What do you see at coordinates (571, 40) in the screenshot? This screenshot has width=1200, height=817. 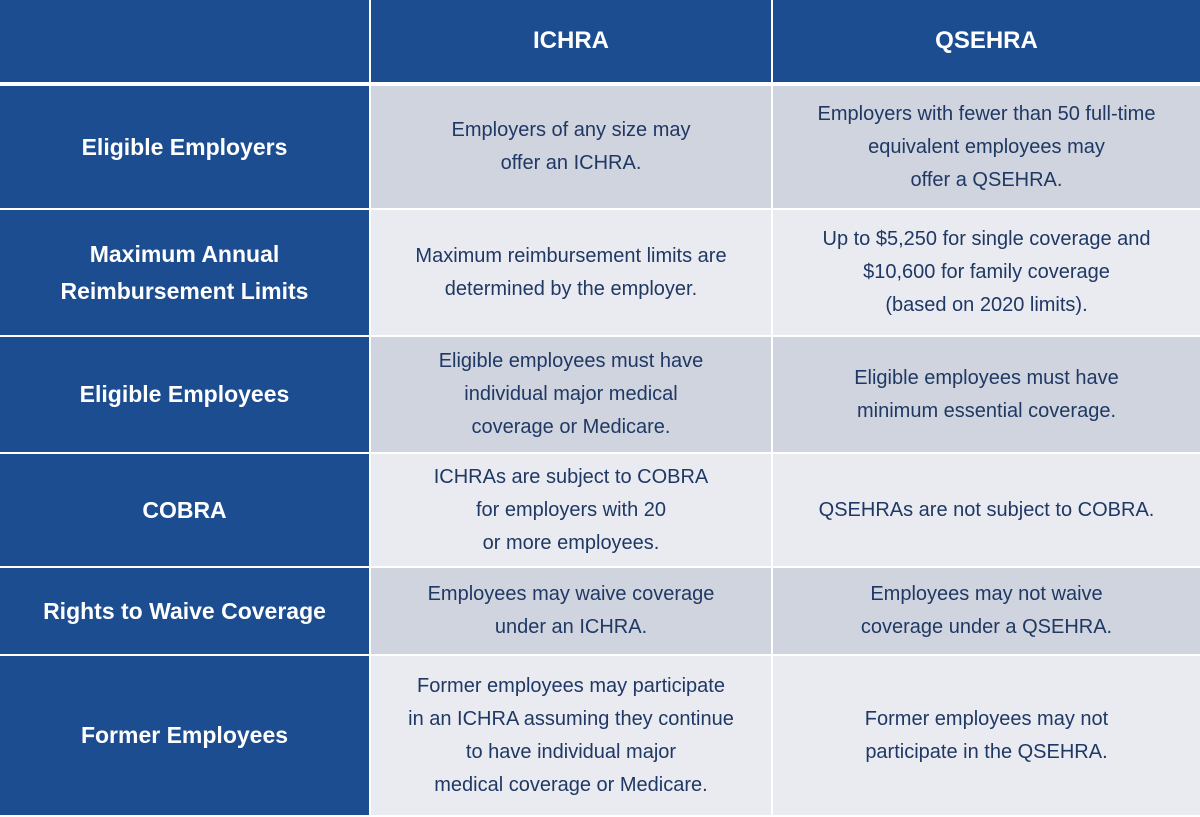 I see `column-header-ichra-label: ICHRA` at bounding box center [571, 40].